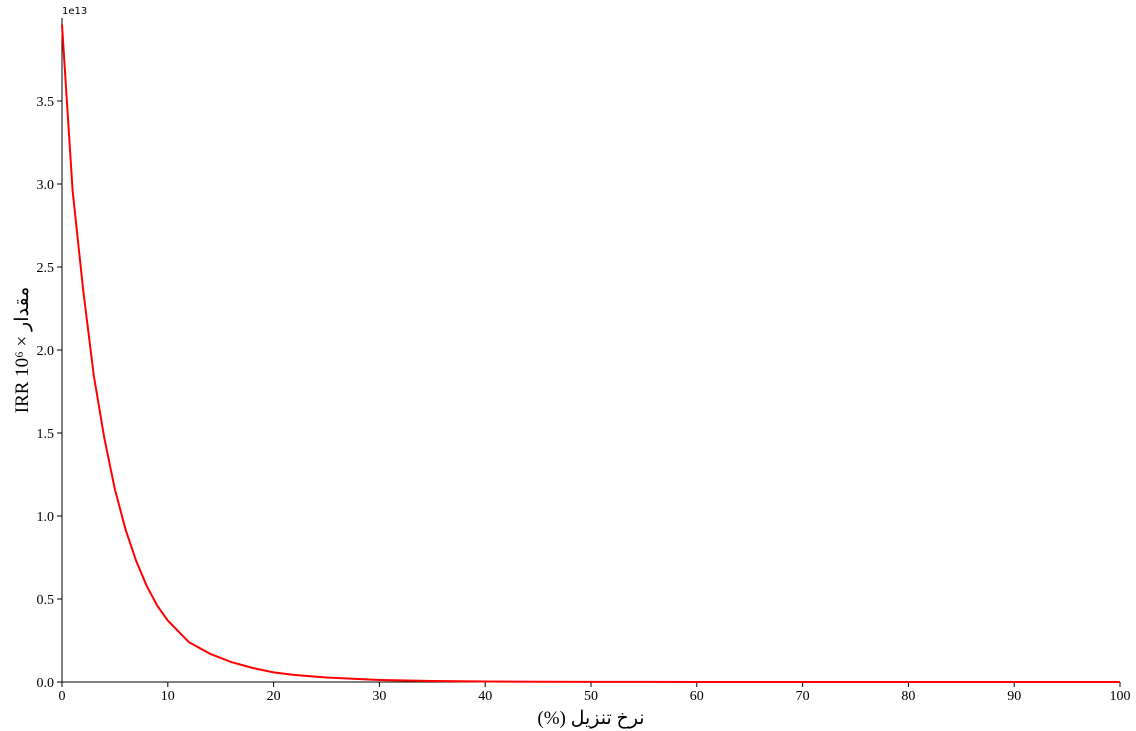 The image size is (1136, 731). Describe the element at coordinates (908, 696) in the screenshot. I see `x-tick-label: 80` at that location.